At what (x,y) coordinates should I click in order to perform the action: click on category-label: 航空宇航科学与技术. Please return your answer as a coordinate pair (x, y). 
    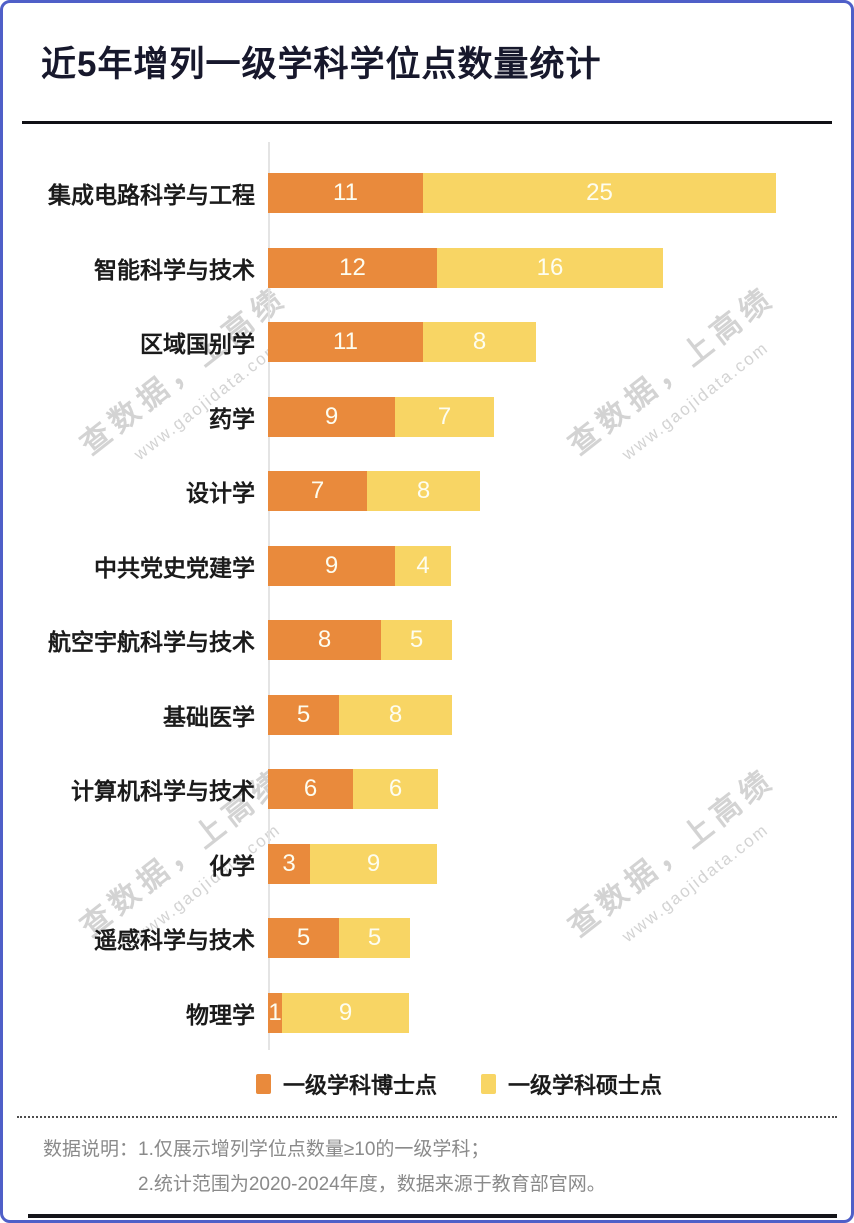
    Looking at the image, I should click on (151, 642).